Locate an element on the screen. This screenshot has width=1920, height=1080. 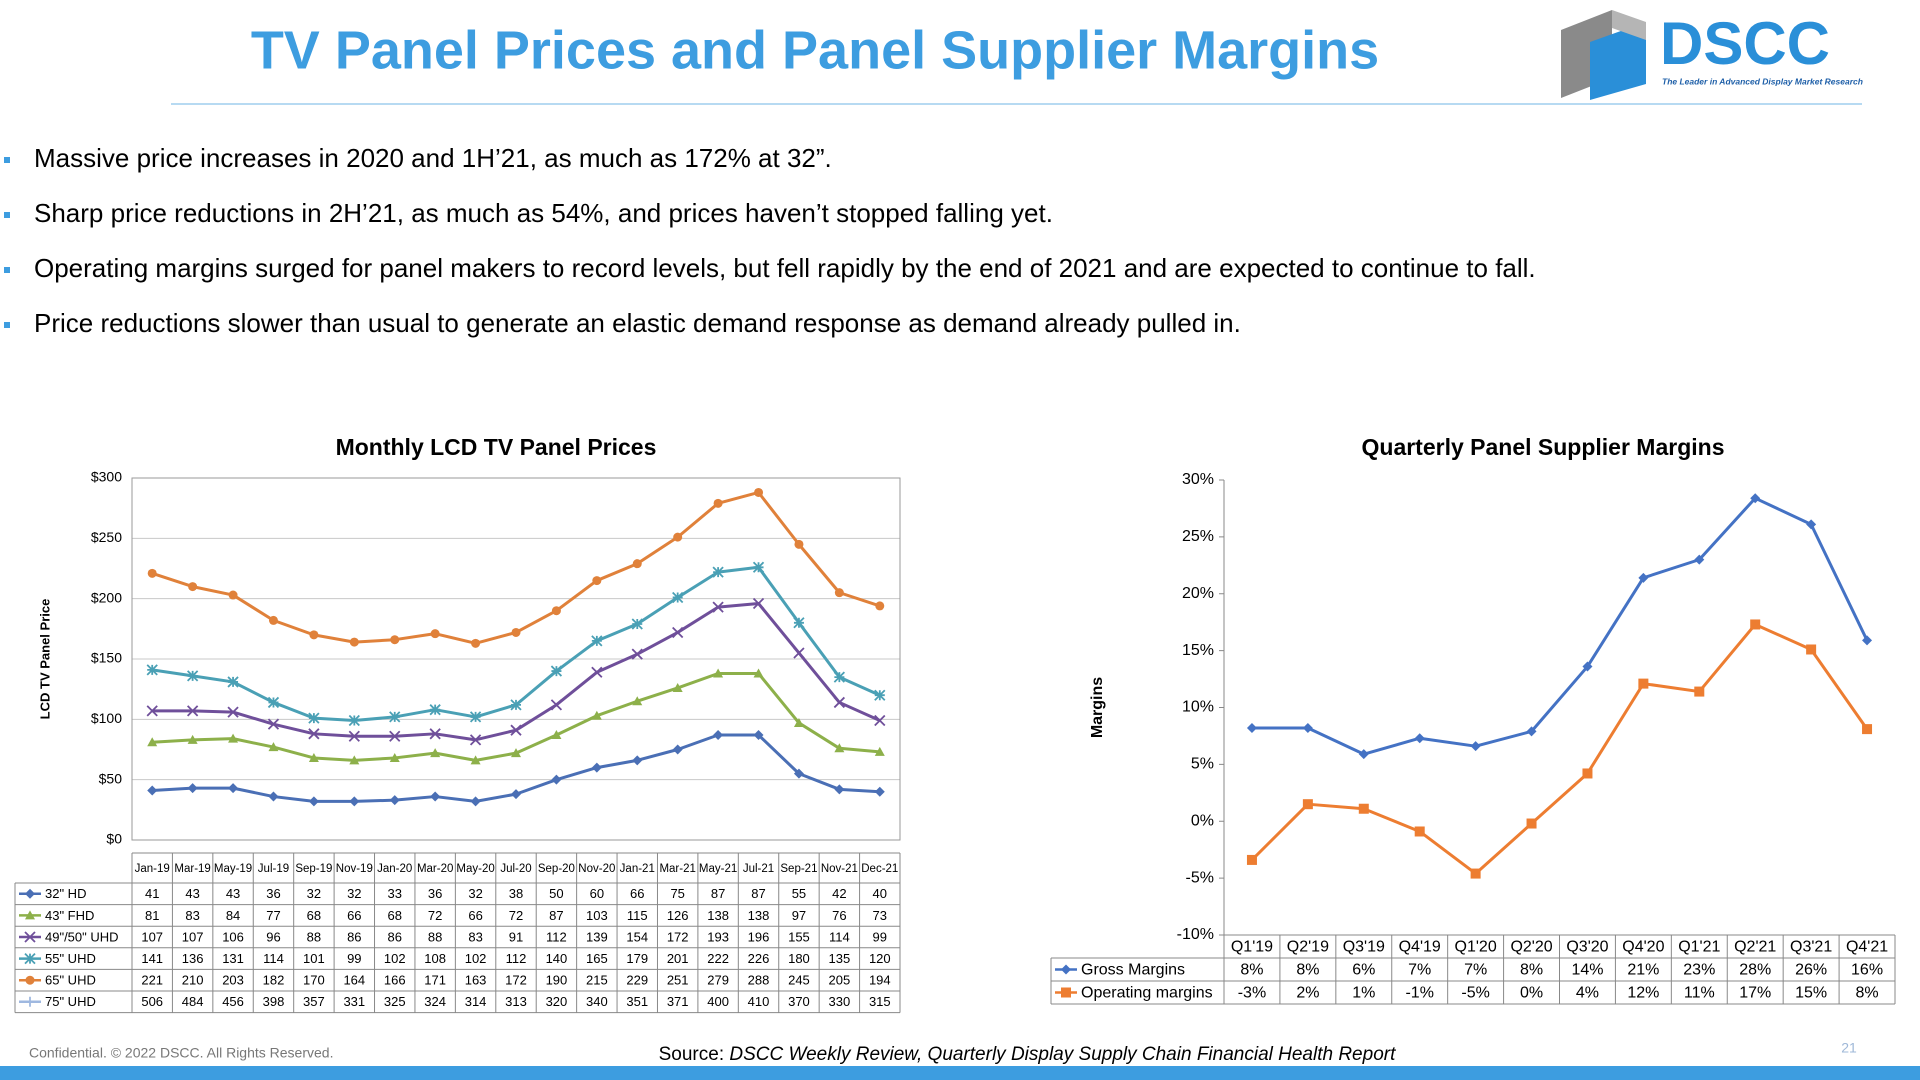
table-value: 15% is located at coordinates (1811, 993).